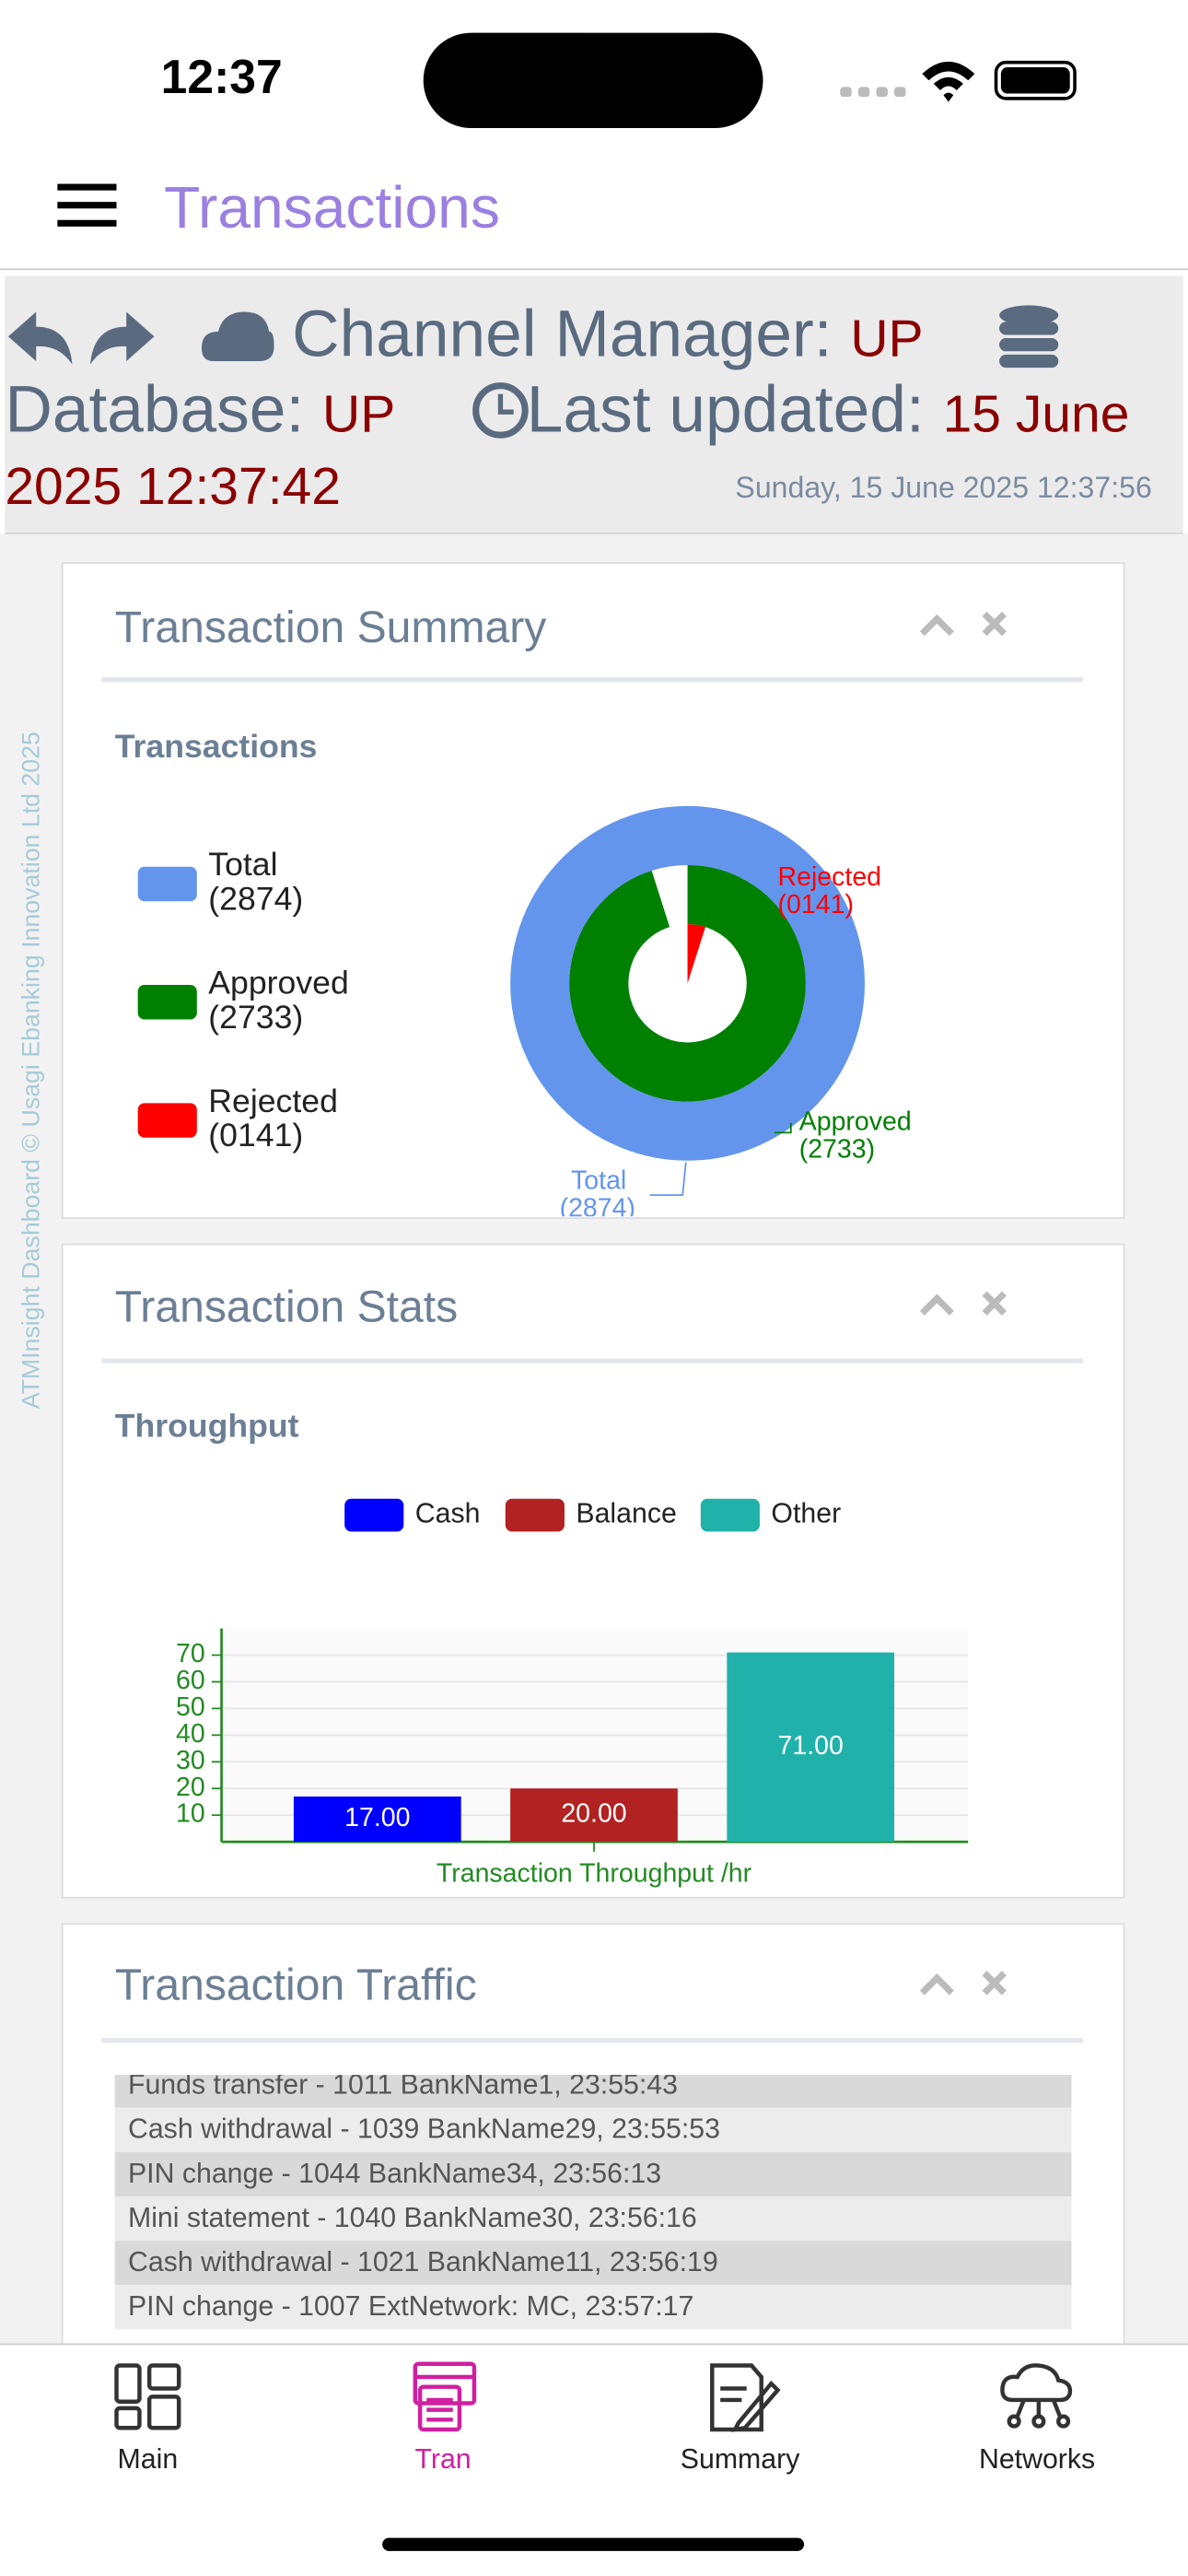  I want to click on clipped-label: (2874), so click(597, 1209).